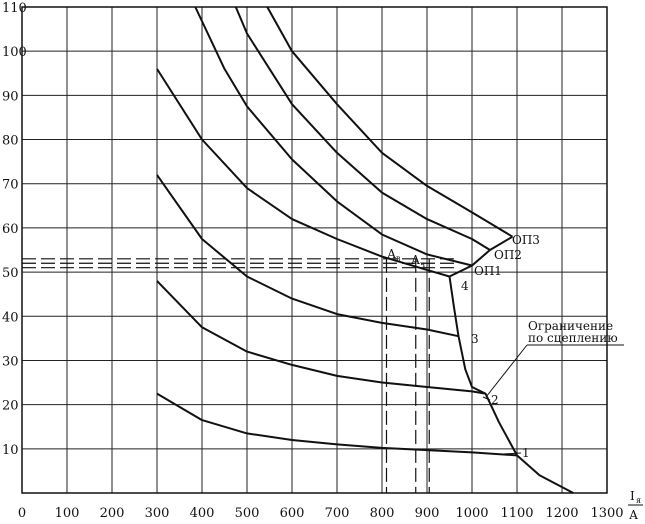  What do you see at coordinates (508, 255) in the screenshot?
I see `label-op2: ОП2` at bounding box center [508, 255].